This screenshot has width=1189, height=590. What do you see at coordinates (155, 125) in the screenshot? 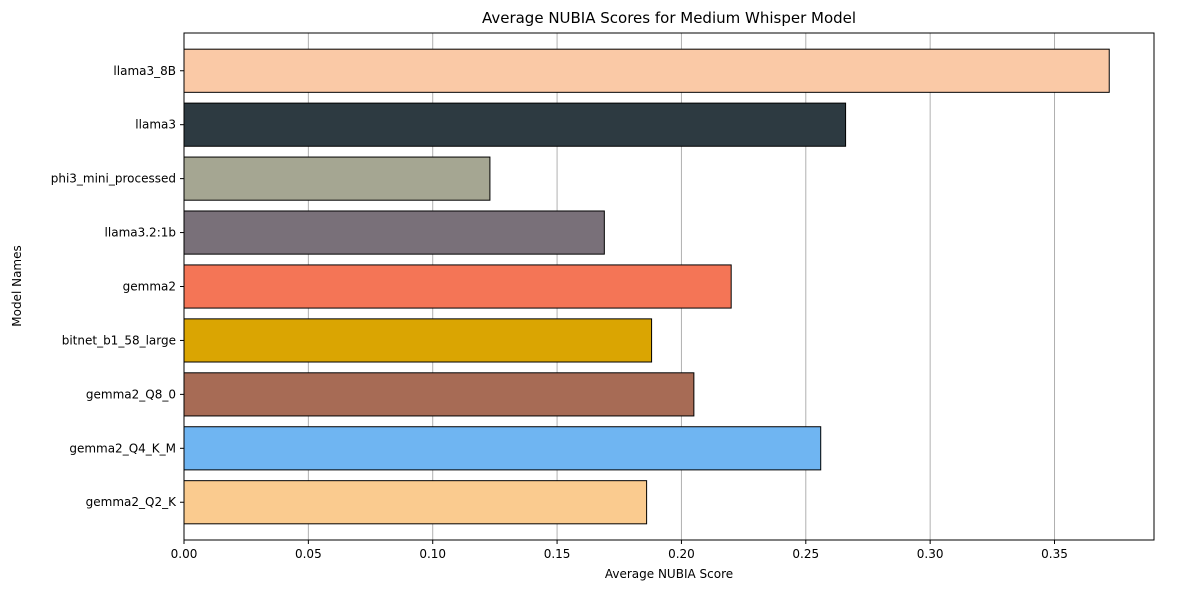
I see `y-tick-label: llama3` at bounding box center [155, 125].